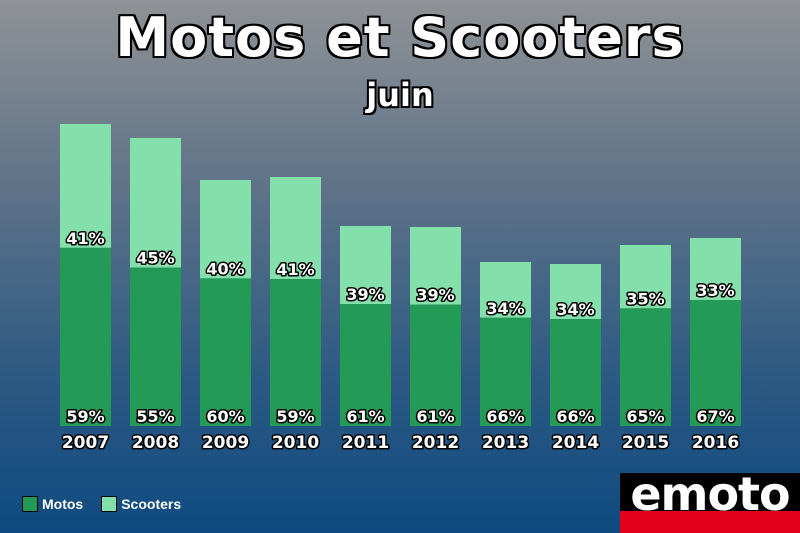  What do you see at coordinates (645, 443) in the screenshot?
I see `x-tick-2015: 2015` at bounding box center [645, 443].